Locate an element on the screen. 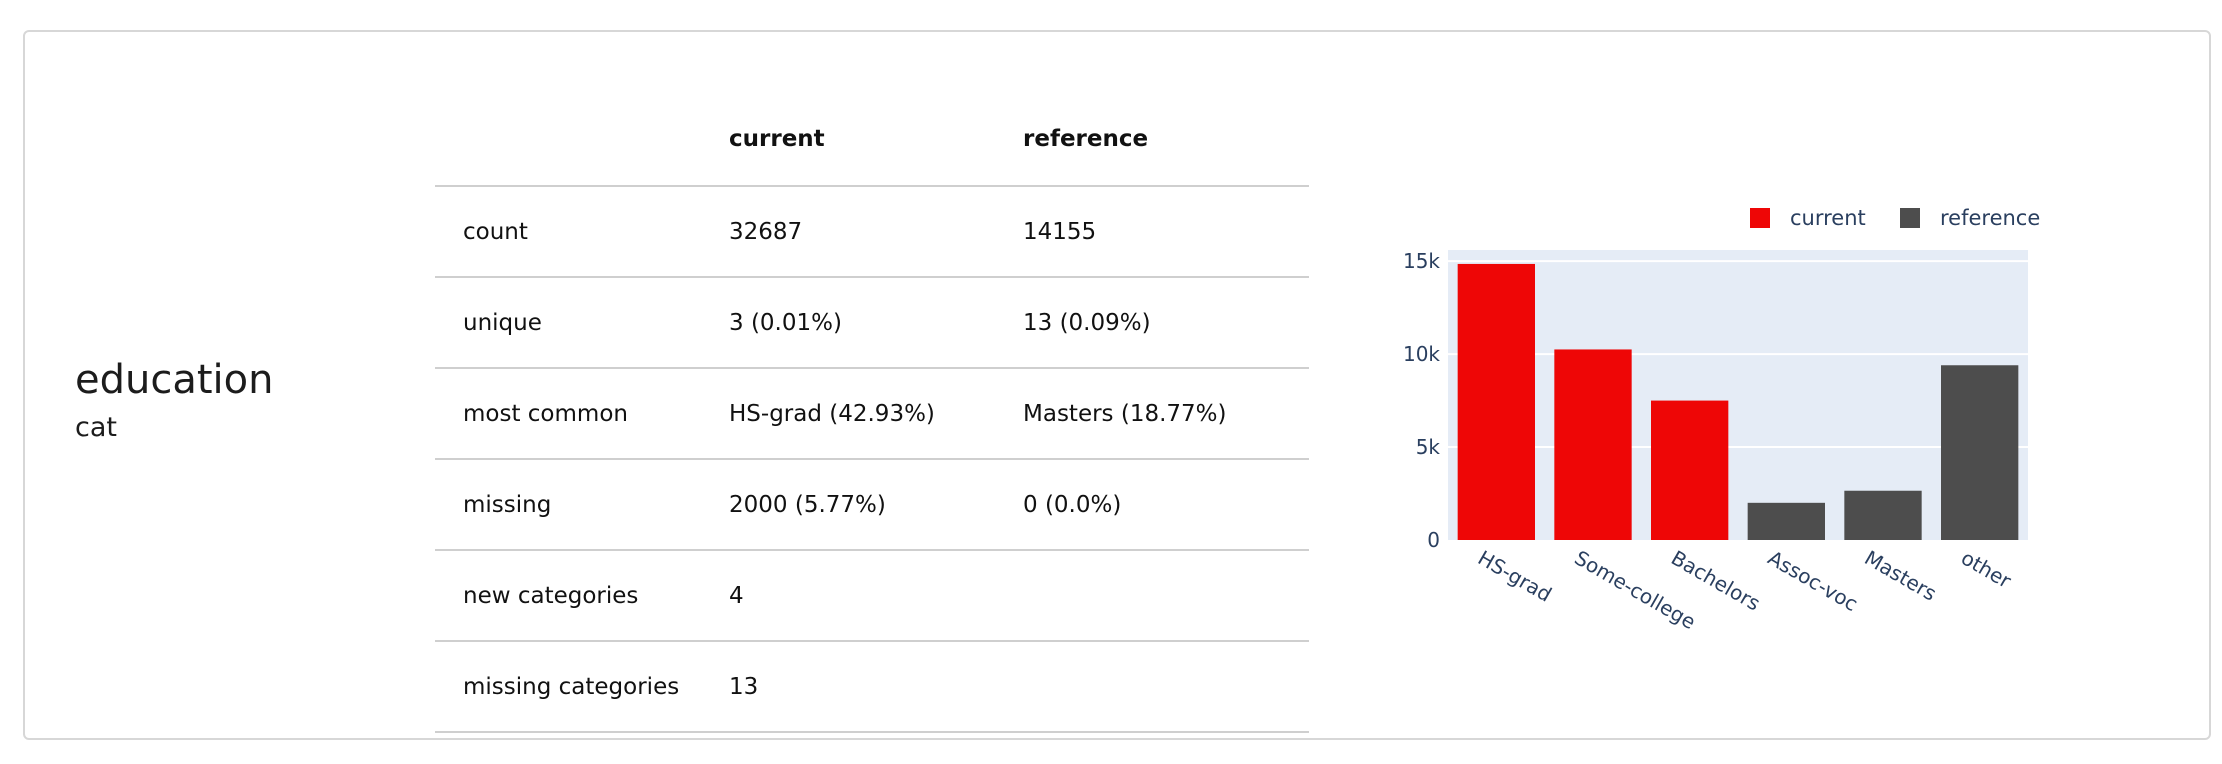 The image size is (2222, 764). legend-item-current: current is located at coordinates (1808, 218).